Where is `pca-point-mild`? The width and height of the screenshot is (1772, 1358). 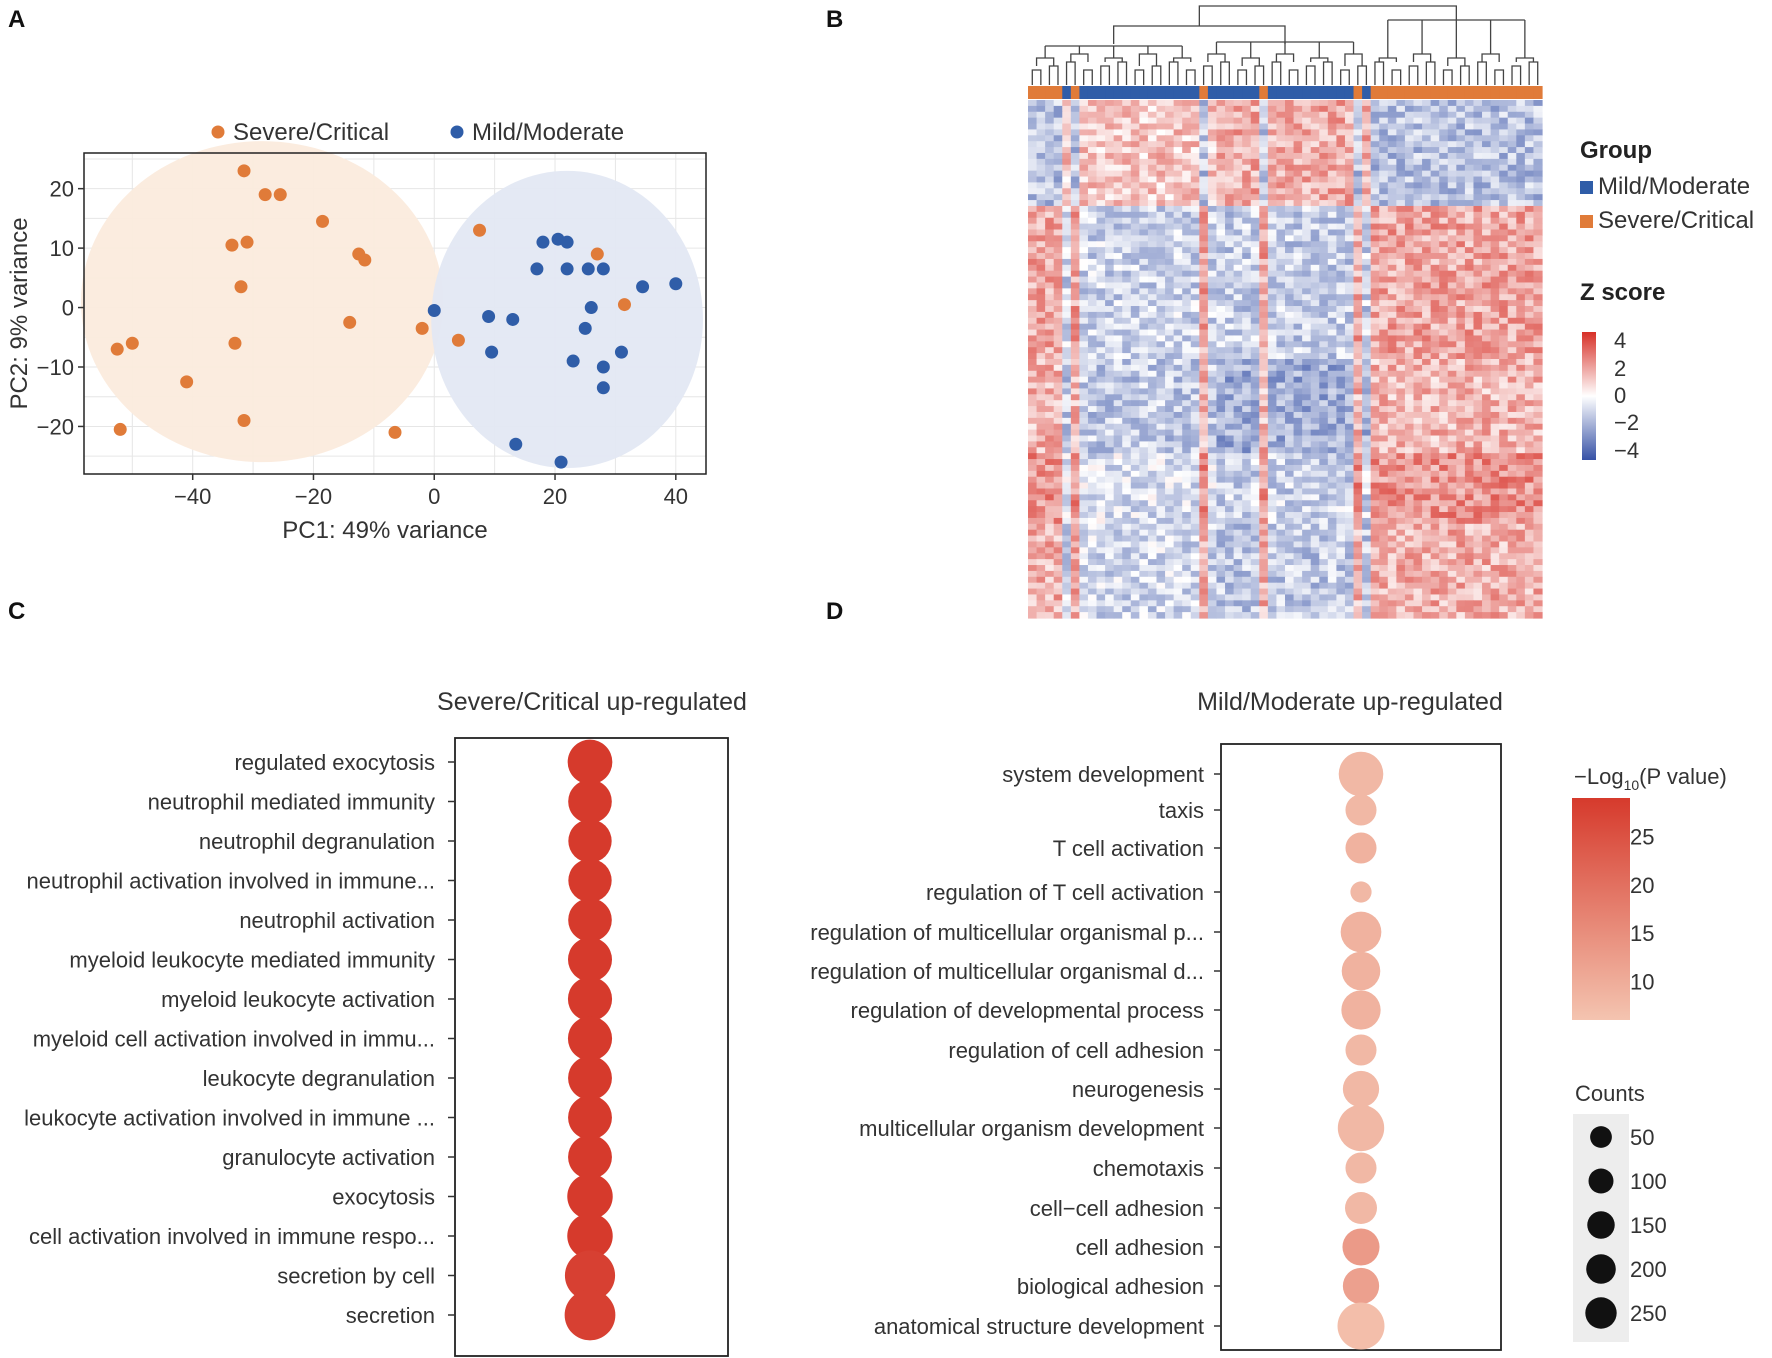 pca-point-mild is located at coordinates (543, 242).